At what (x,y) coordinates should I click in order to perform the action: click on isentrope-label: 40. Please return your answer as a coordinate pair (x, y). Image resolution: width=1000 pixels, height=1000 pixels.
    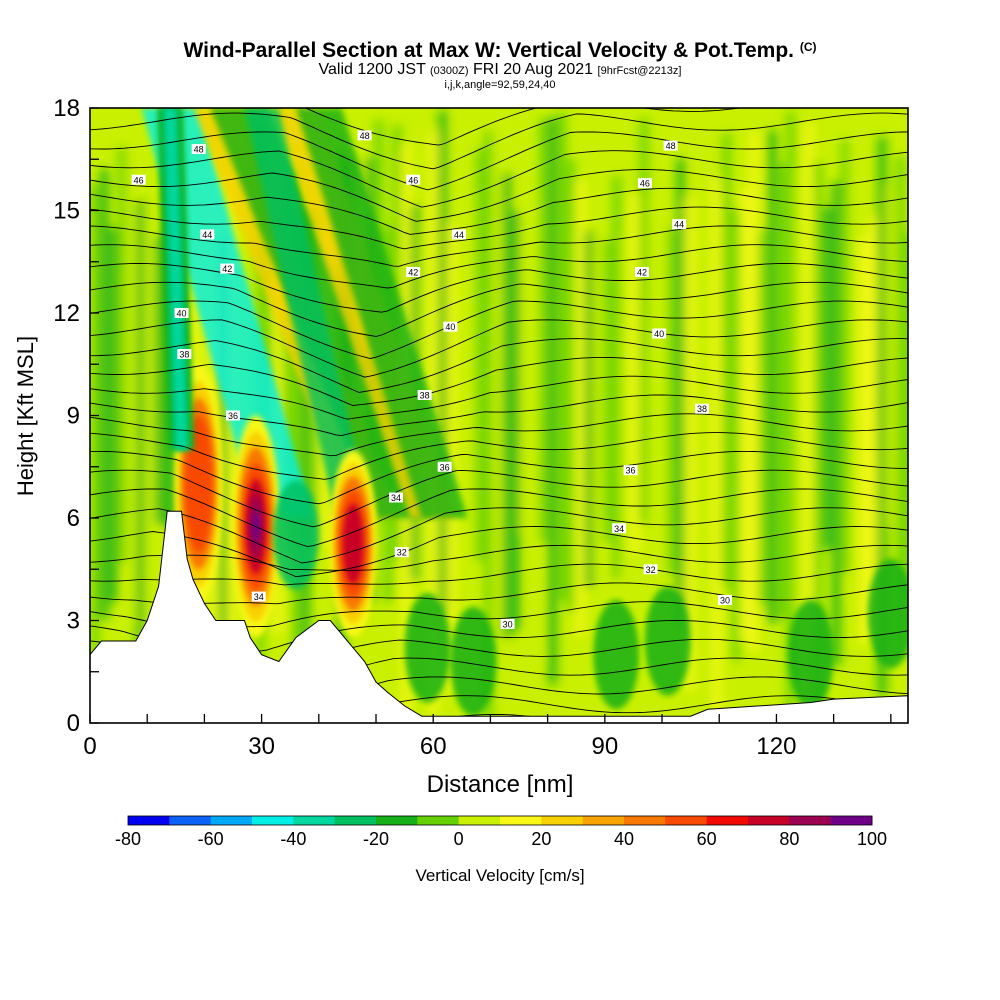
    Looking at the image, I should click on (659, 334).